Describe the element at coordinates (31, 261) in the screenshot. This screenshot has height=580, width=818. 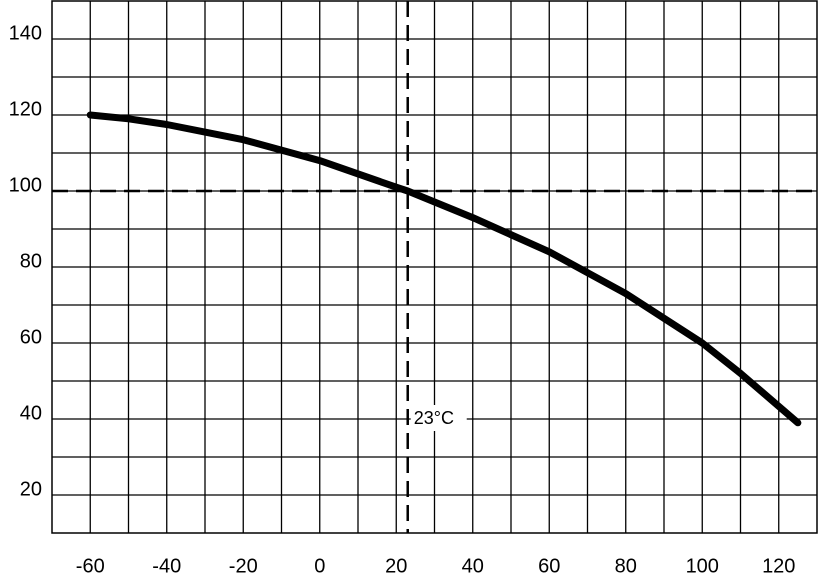
I see `y-tick-label: 80` at that location.